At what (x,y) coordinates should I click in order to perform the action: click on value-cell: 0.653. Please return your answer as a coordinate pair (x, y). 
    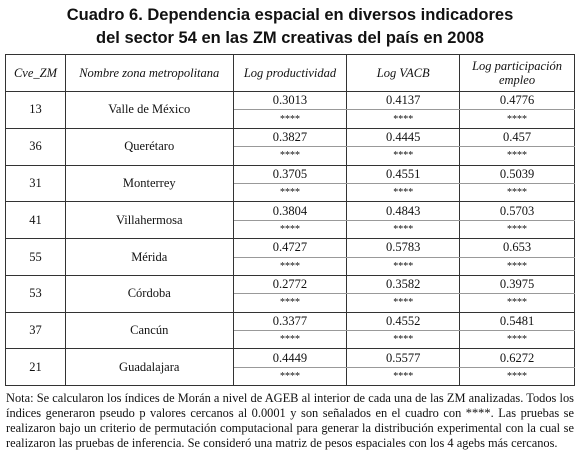
    Looking at the image, I should click on (517, 248).